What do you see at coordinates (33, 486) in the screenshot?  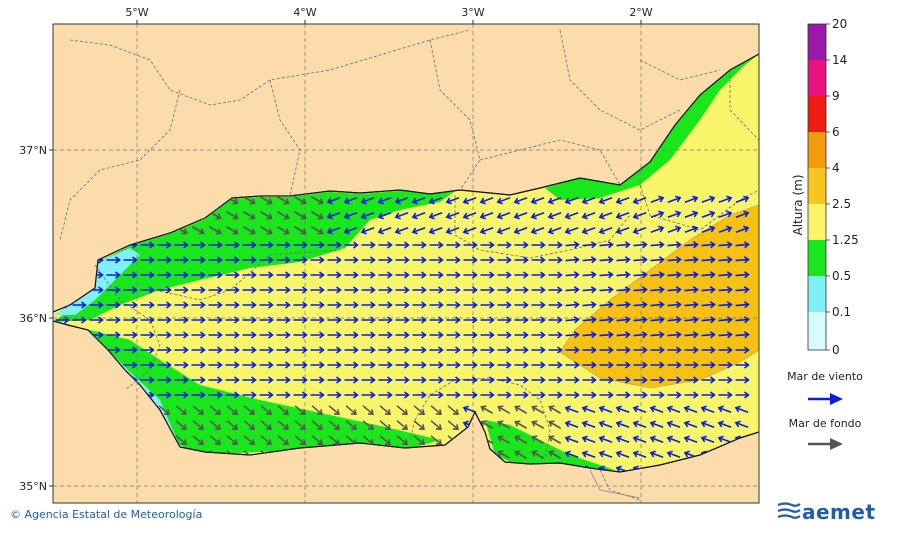 I see `lat-label: 35°N` at bounding box center [33, 486].